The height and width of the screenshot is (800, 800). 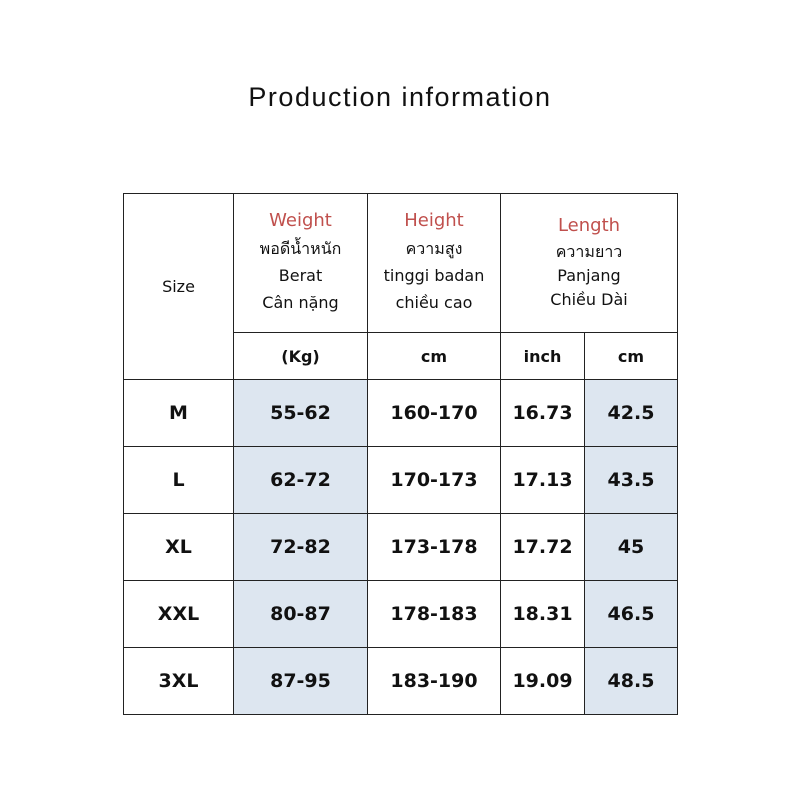 What do you see at coordinates (300, 275) in the screenshot?
I see `weight-line: Berat` at bounding box center [300, 275].